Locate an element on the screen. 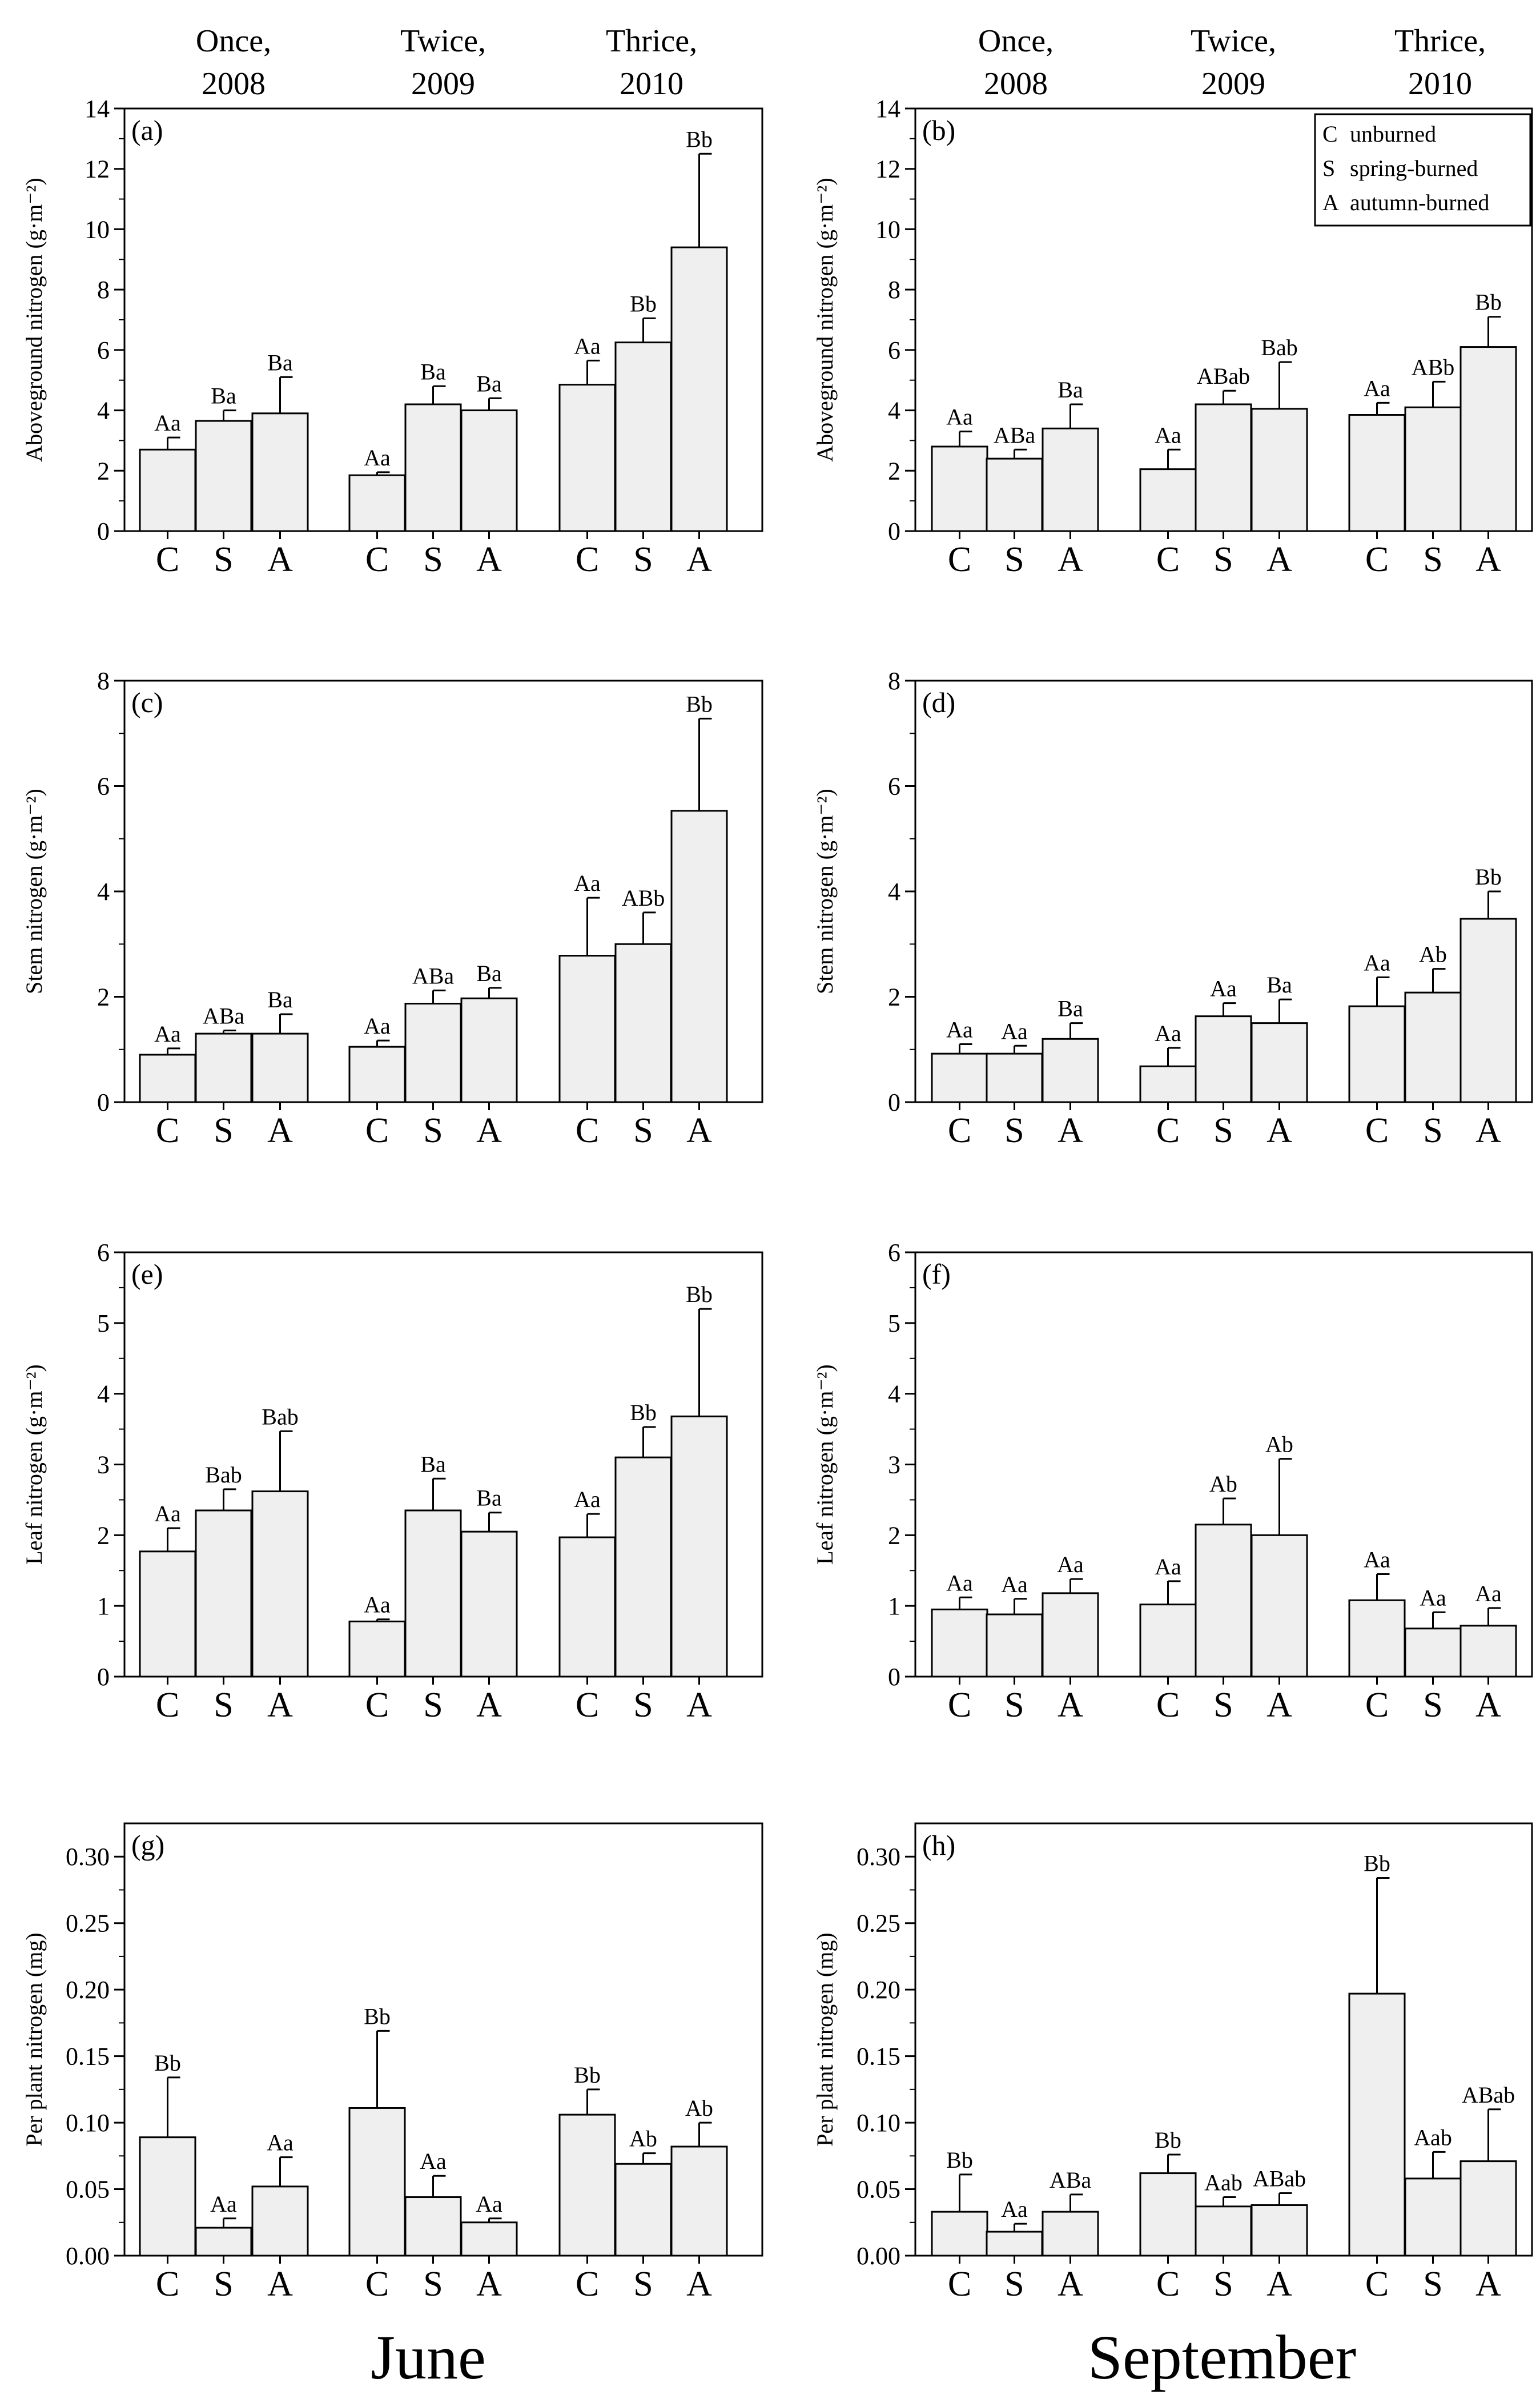  y-tick-label-h: 0.05 is located at coordinates (878, 2190).